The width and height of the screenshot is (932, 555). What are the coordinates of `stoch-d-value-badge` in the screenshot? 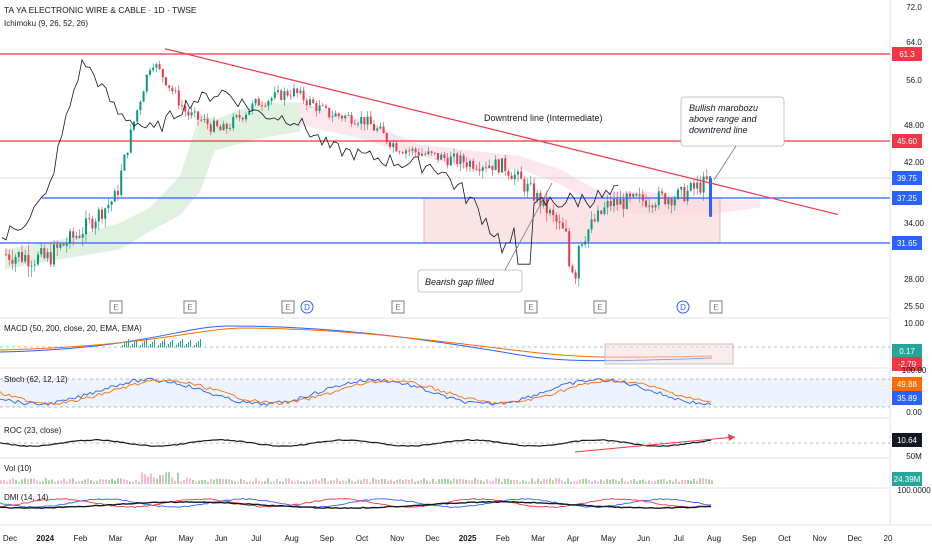 It's located at (907, 398).